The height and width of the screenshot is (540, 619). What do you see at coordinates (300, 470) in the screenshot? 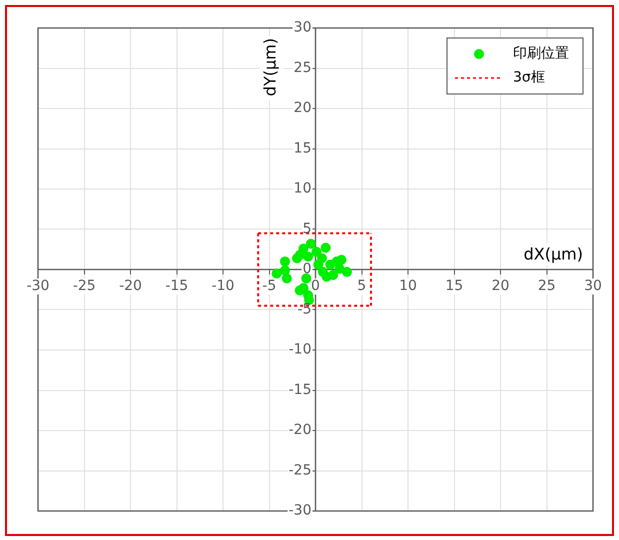
I see `y-tick-label: -25` at bounding box center [300, 470].